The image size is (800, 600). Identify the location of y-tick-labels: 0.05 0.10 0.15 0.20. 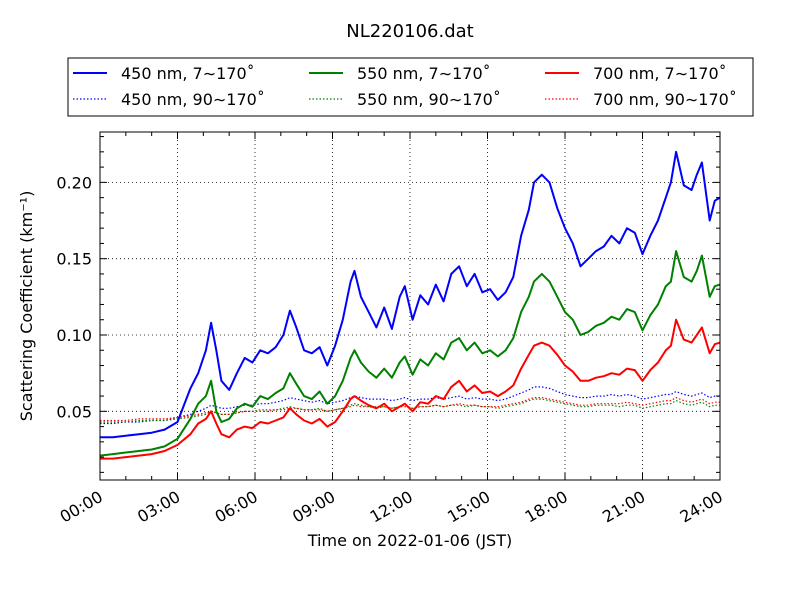
(74, 297).